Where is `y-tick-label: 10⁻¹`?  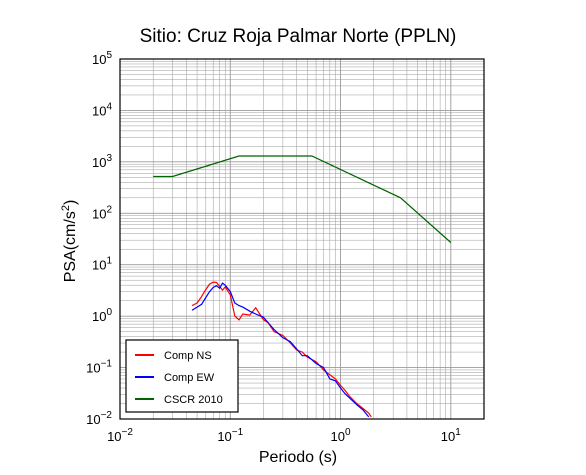
y-tick-label: 10⁻¹ is located at coordinates (99, 367).